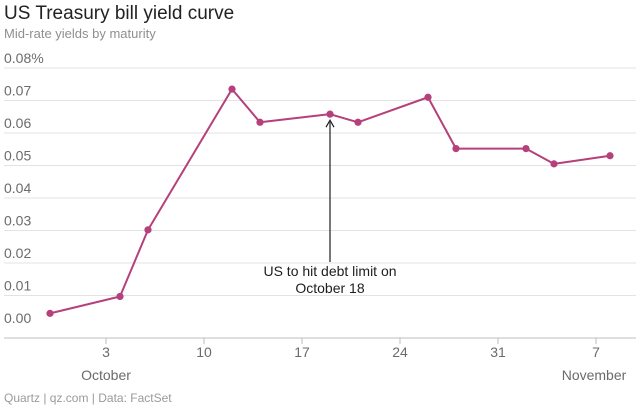 The image size is (640, 410). I want to click on annotation-arrow-head, so click(330, 123).